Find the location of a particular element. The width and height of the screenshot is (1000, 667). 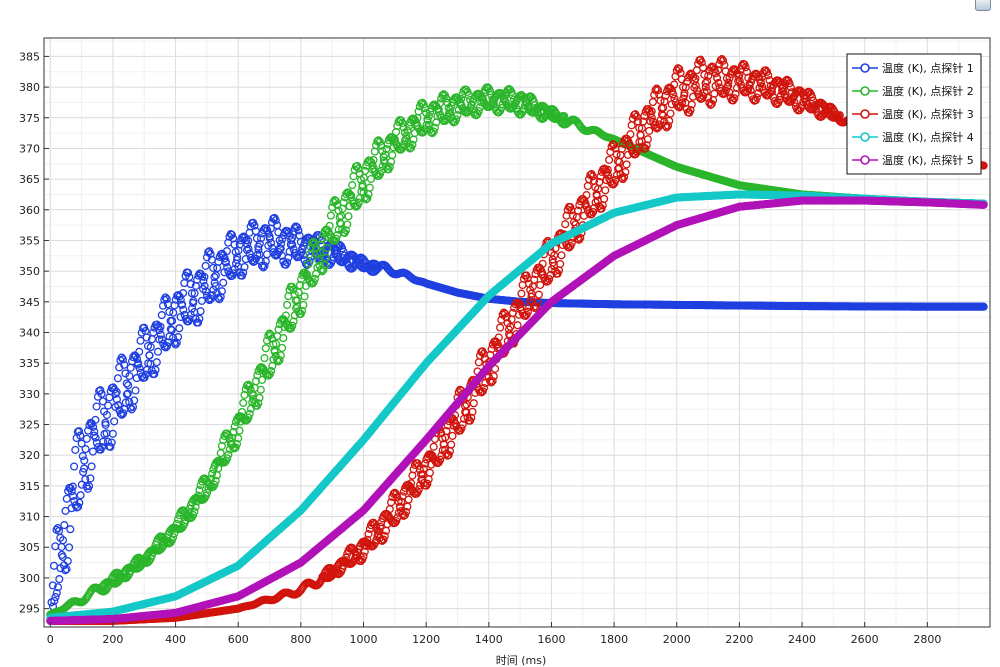

y-tick-label: 380 is located at coordinates (29, 87).